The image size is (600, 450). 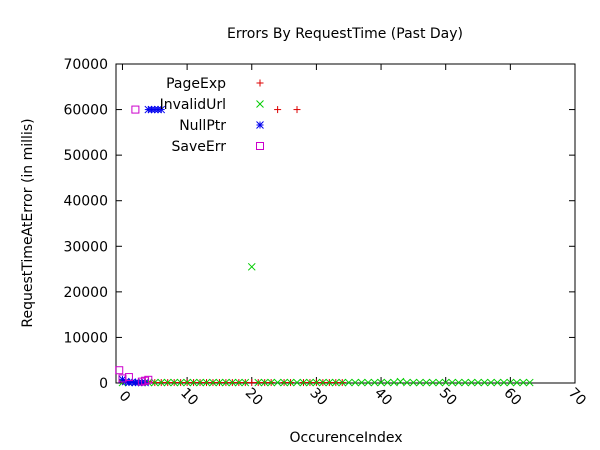 What do you see at coordinates (212, 115) in the screenshot?
I see `legend: PageExp InvalidUrl NullPtr SaveErr` at bounding box center [212, 115].